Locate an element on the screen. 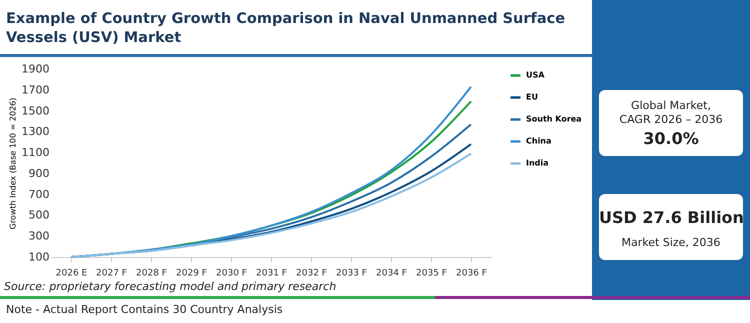 This screenshot has height=323, width=750. text: USD 27.6 Billion is located at coordinates (671, 218).